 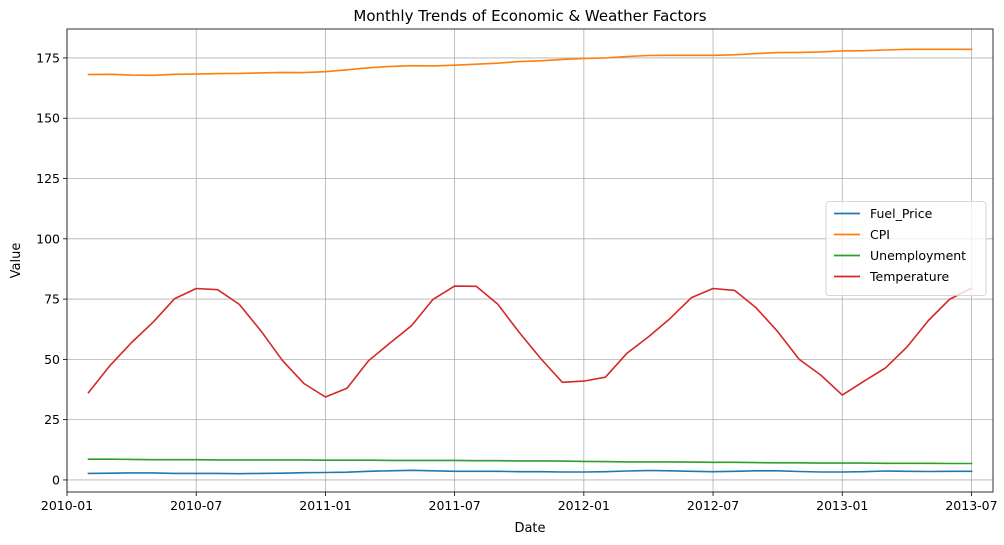 What do you see at coordinates (584, 505) in the screenshot?
I see `x-tick-label: 2012-01` at bounding box center [584, 505].